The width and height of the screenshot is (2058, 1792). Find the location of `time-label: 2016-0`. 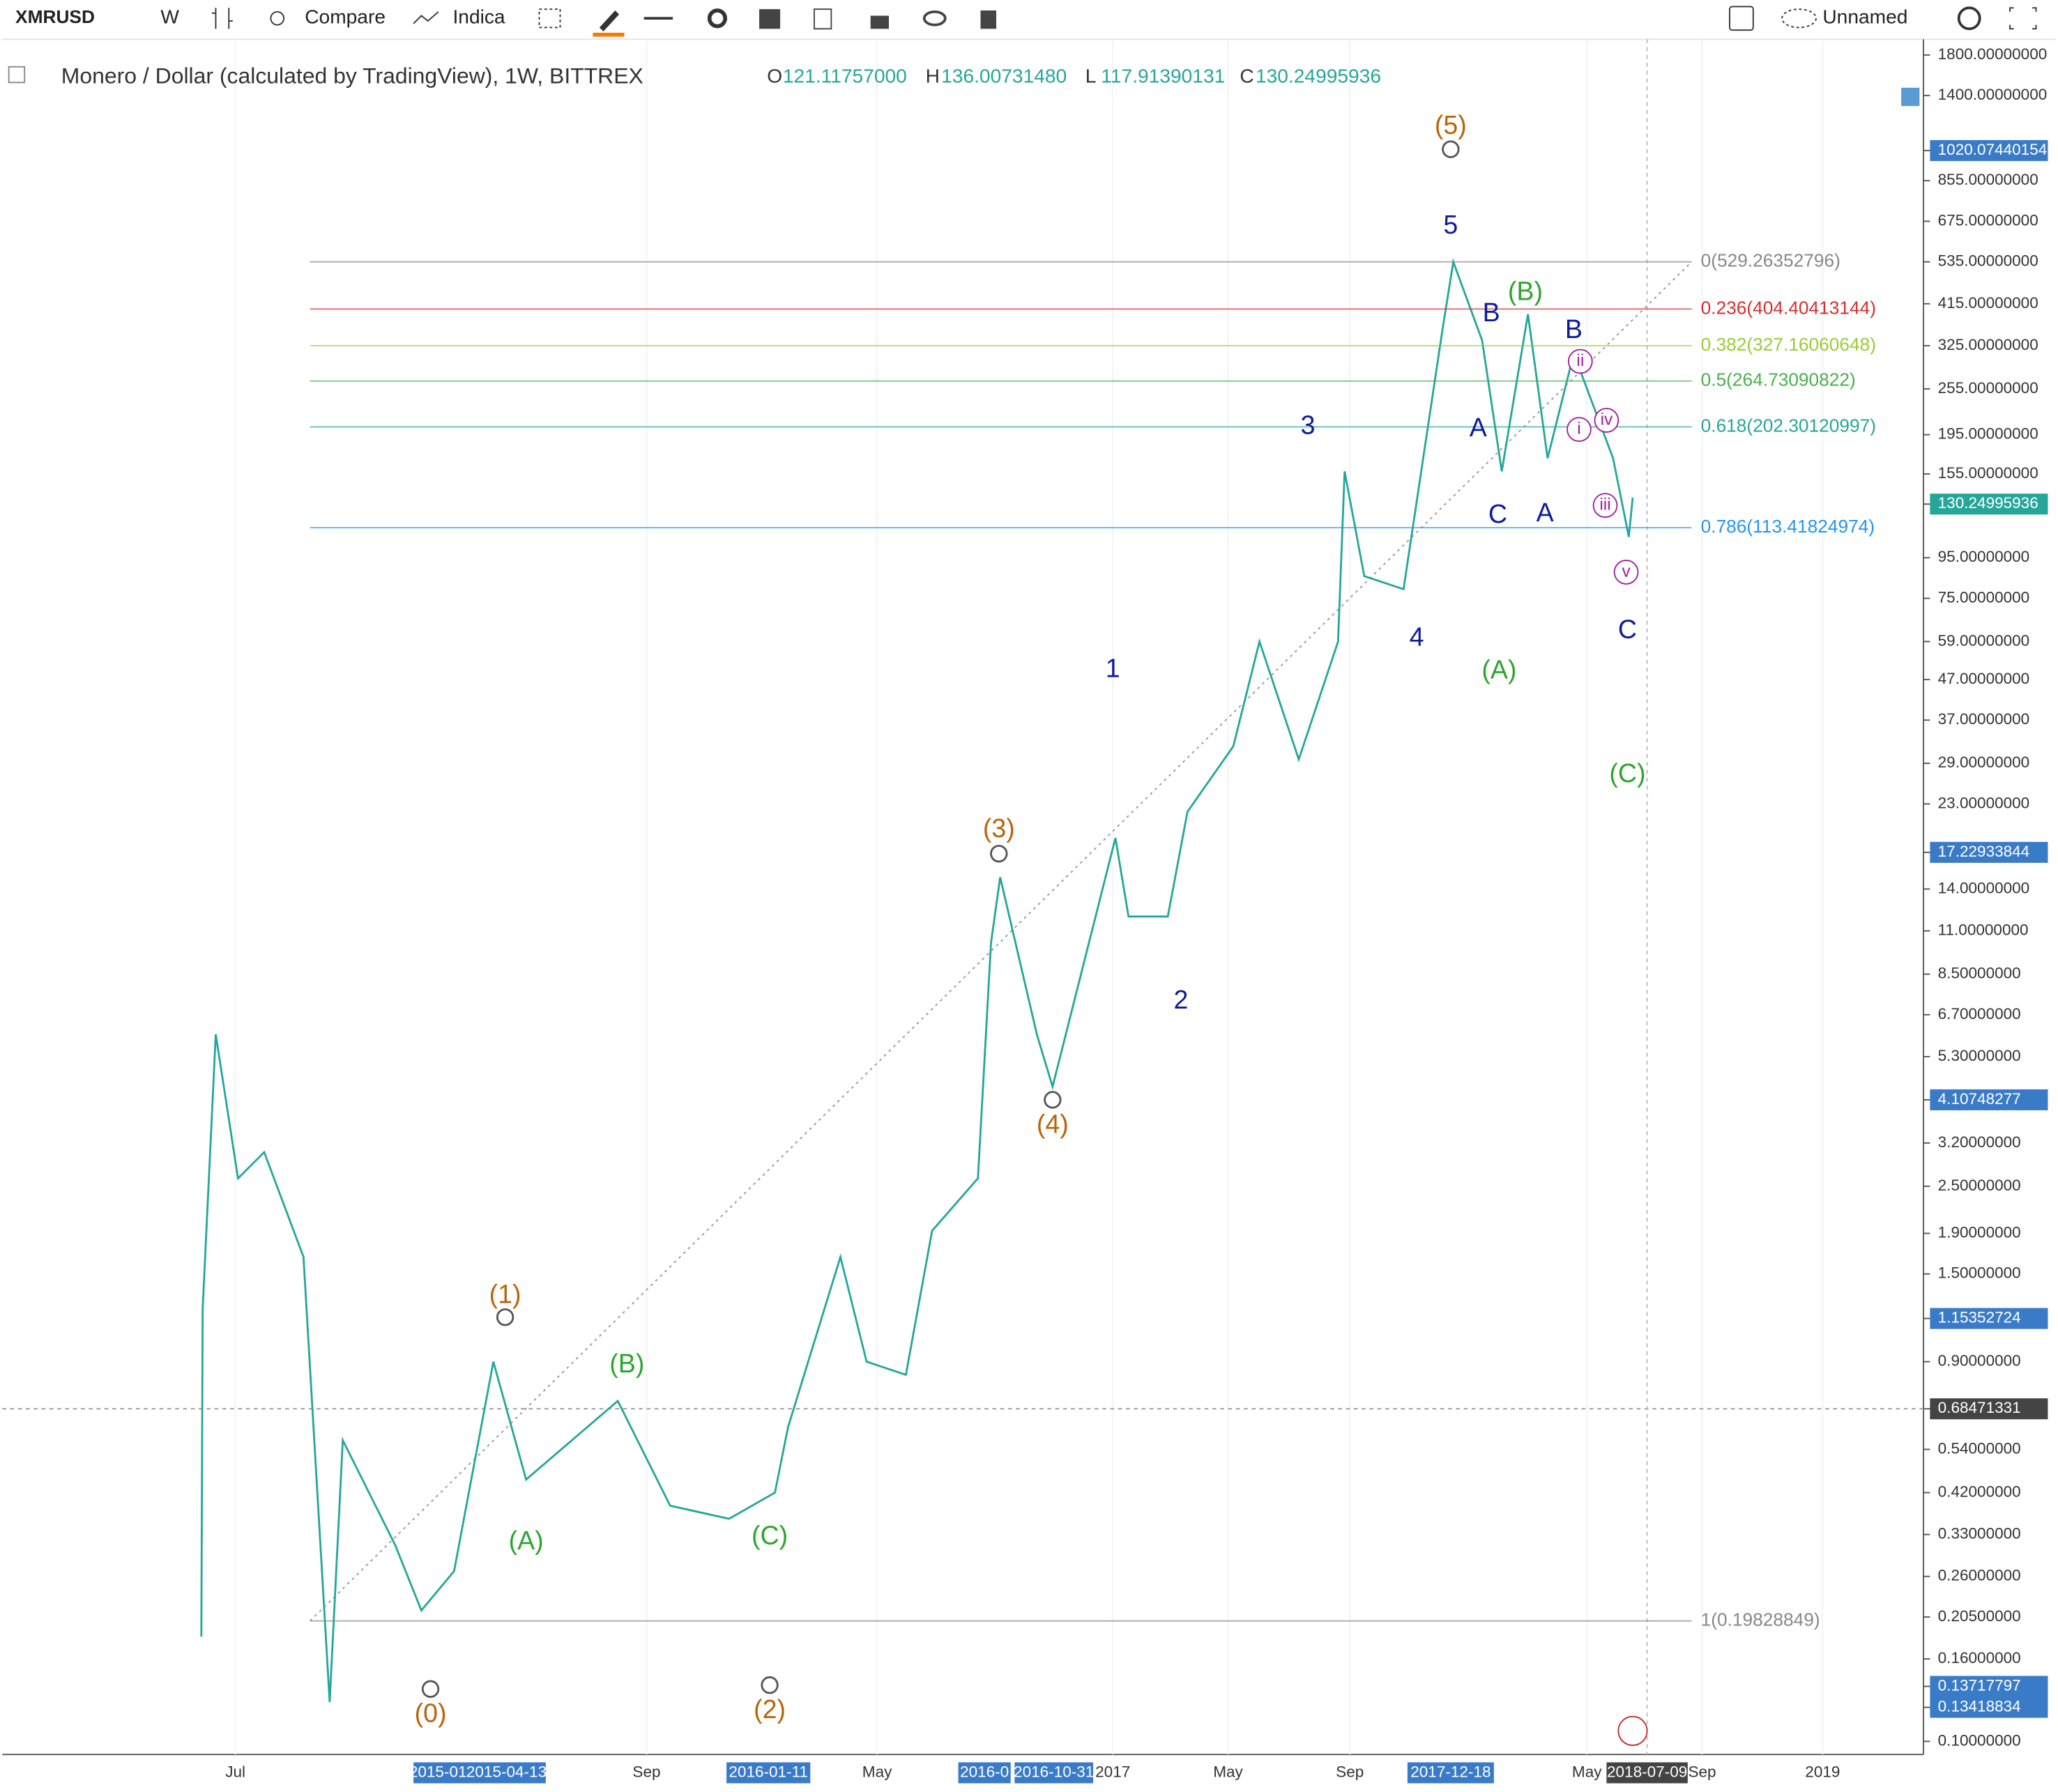

time-label: 2016-0 is located at coordinates (984, 1771).